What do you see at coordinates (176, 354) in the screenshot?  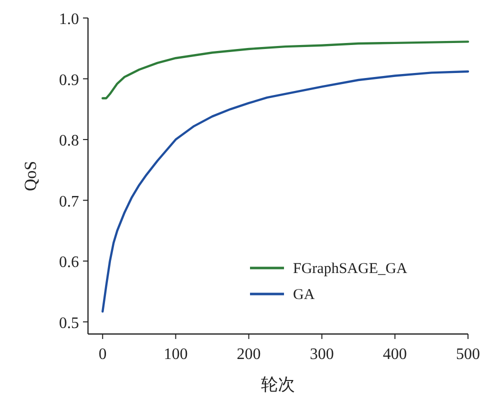 I see `x-tick-label: 100` at bounding box center [176, 354].